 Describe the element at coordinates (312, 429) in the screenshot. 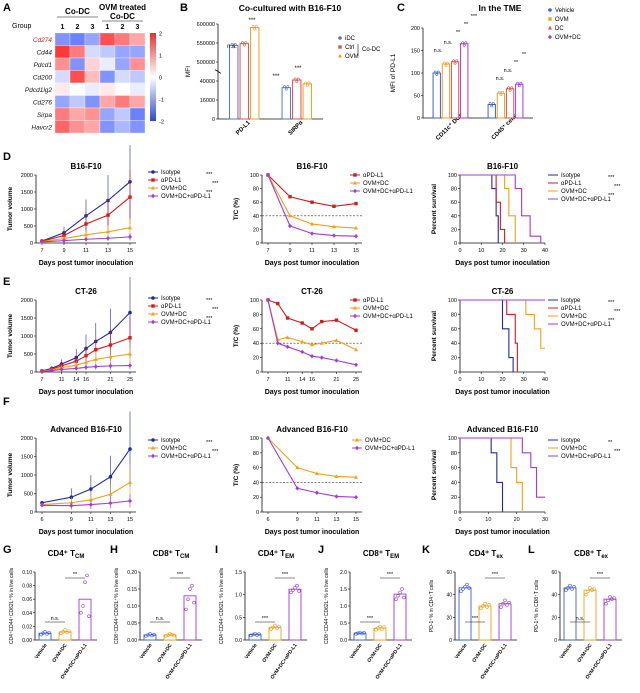

I see `chart-title: Advanced B16-F10` at that location.